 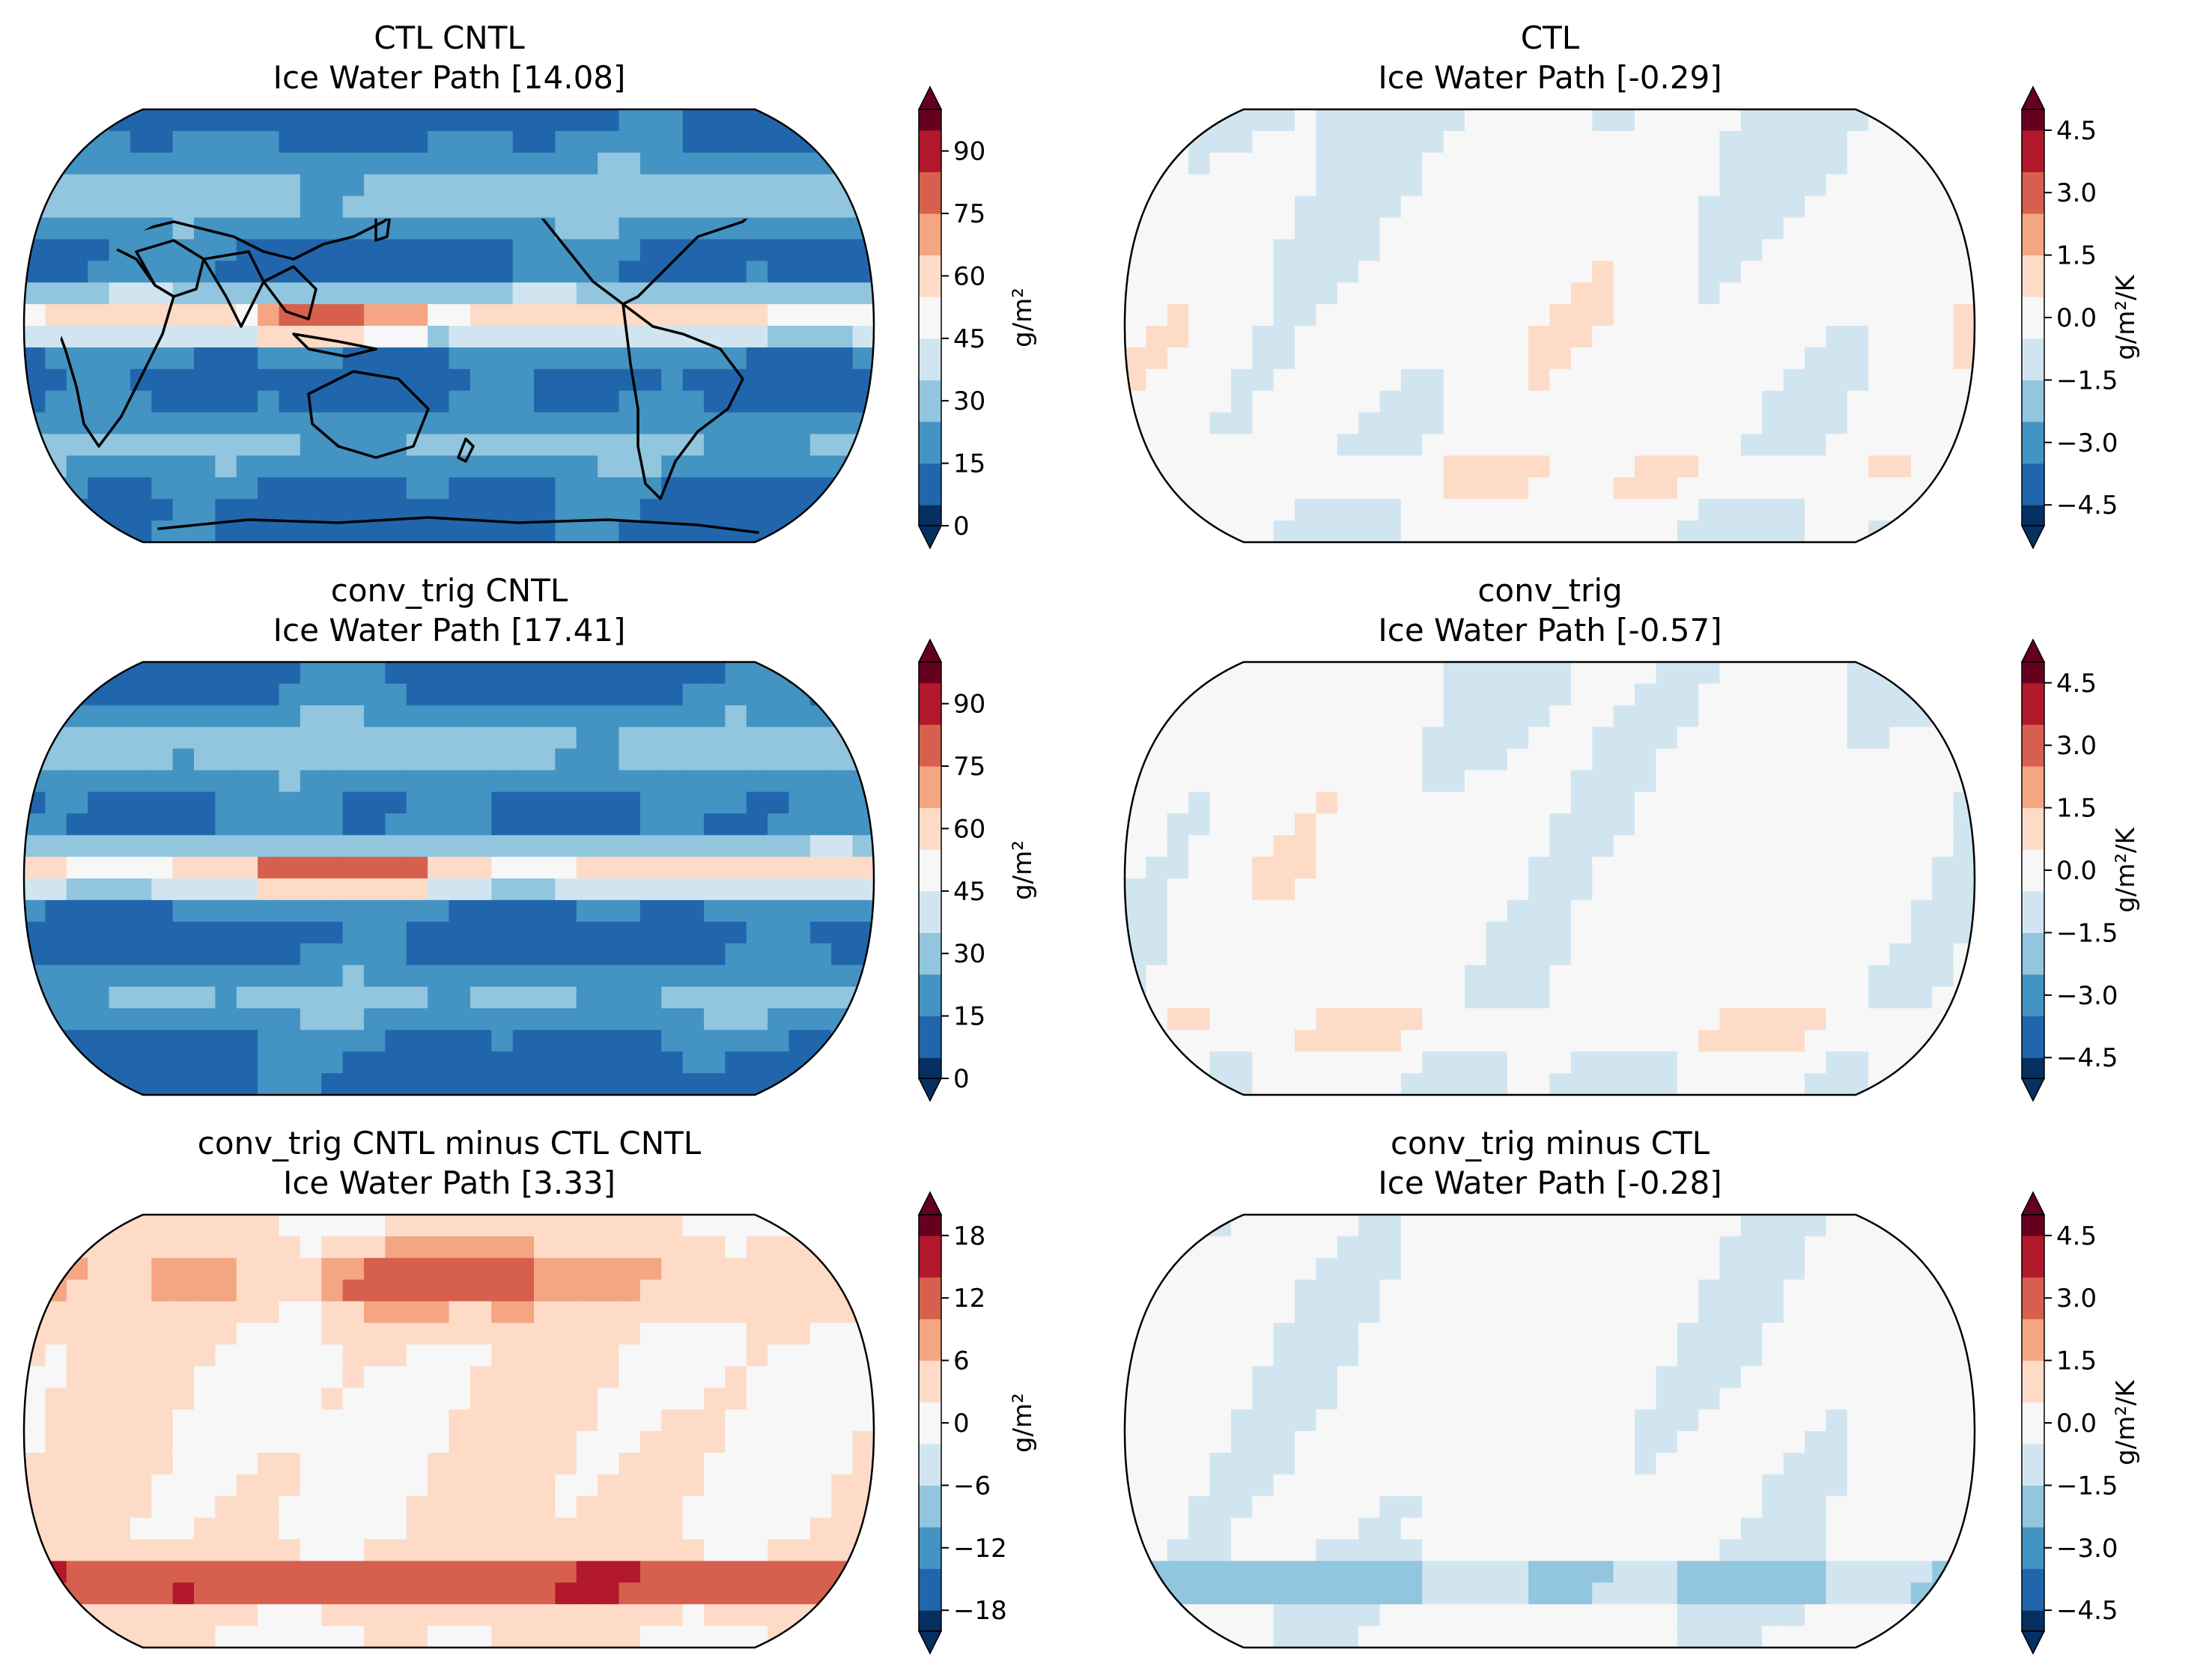 I want to click on colorbar-unit-label: g/m², so click(x=1023, y=870).